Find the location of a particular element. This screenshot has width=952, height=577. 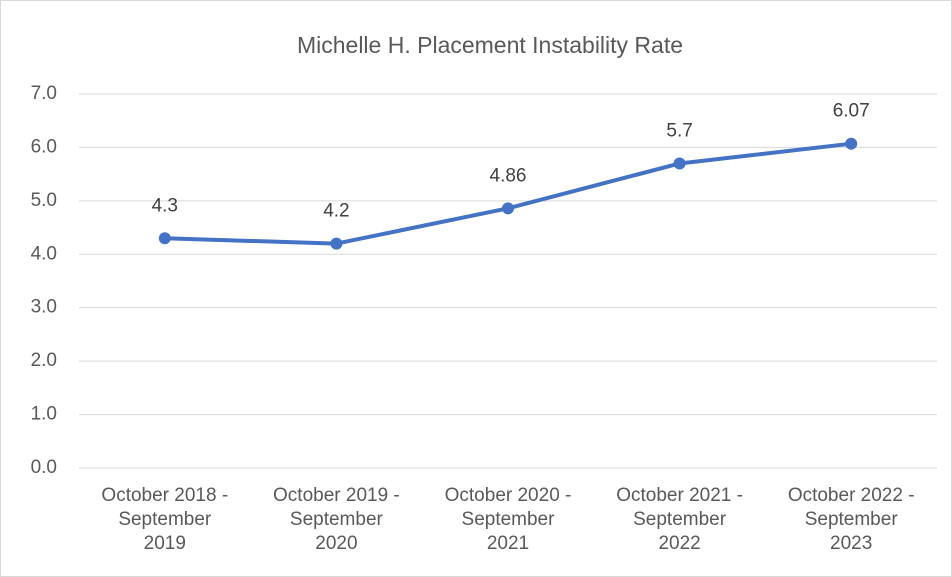

data-label: 4.2 is located at coordinates (336, 211).